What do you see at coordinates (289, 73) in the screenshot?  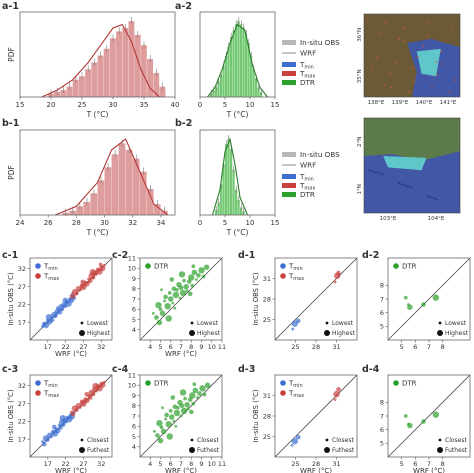 I see `legend-swatch-tmax` at bounding box center [289, 73].